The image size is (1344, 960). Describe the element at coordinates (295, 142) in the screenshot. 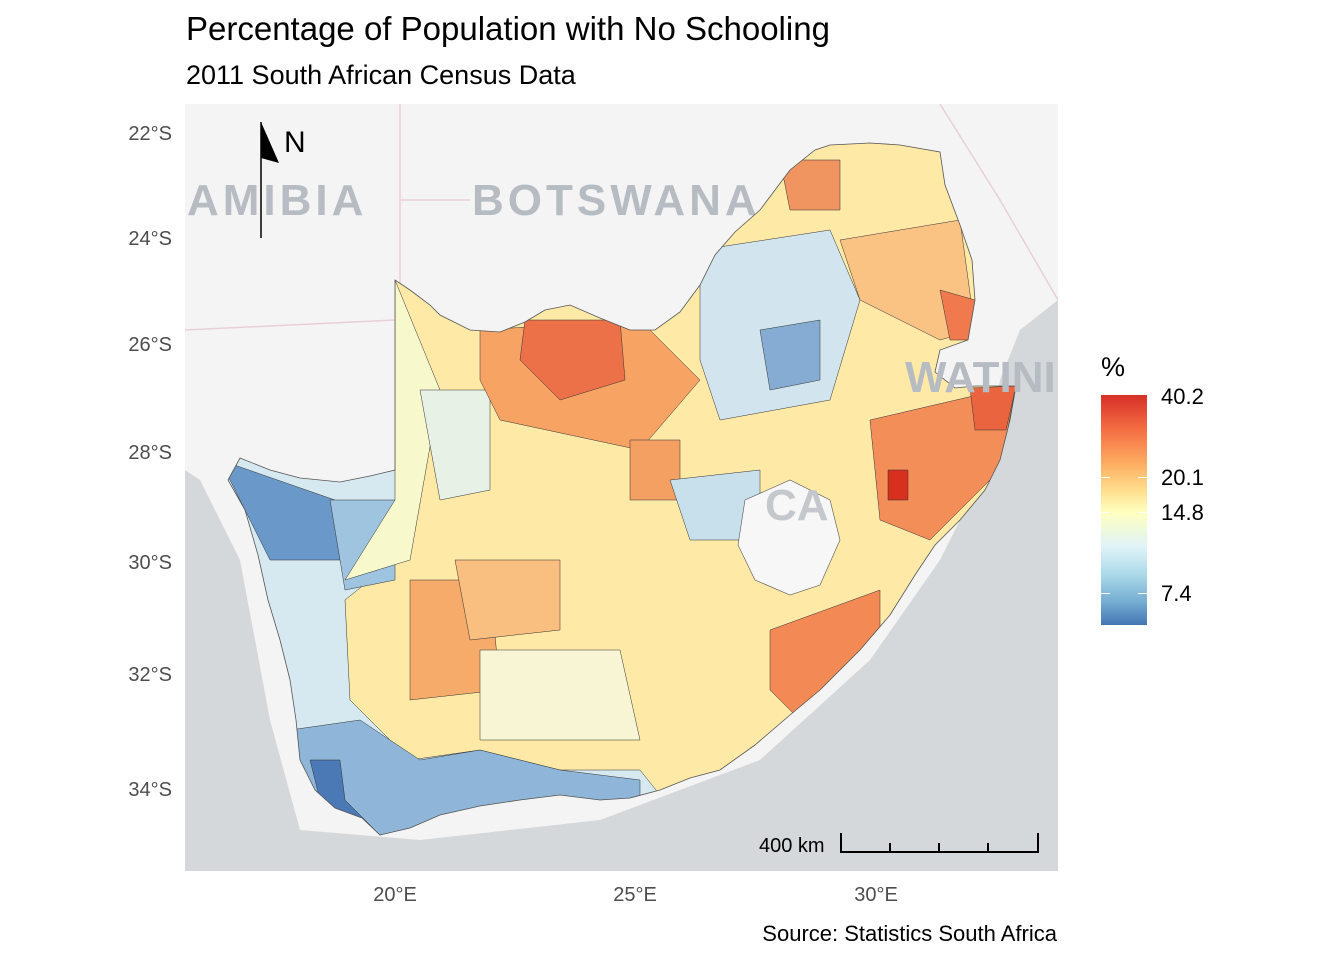

I see `north-arrow-label: N` at that location.